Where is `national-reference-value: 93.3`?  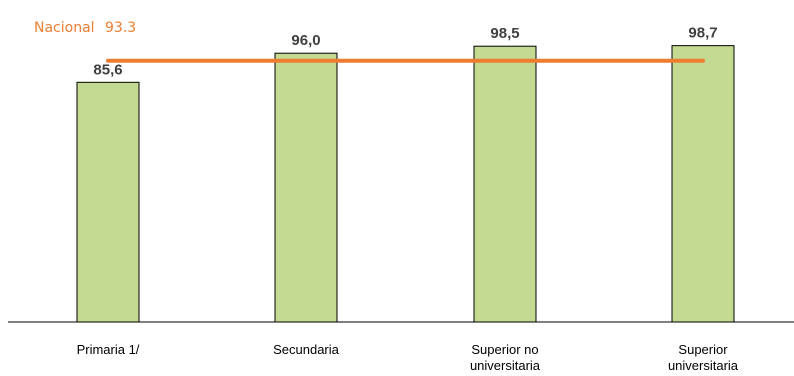 national-reference-value: 93.3 is located at coordinates (120, 28).